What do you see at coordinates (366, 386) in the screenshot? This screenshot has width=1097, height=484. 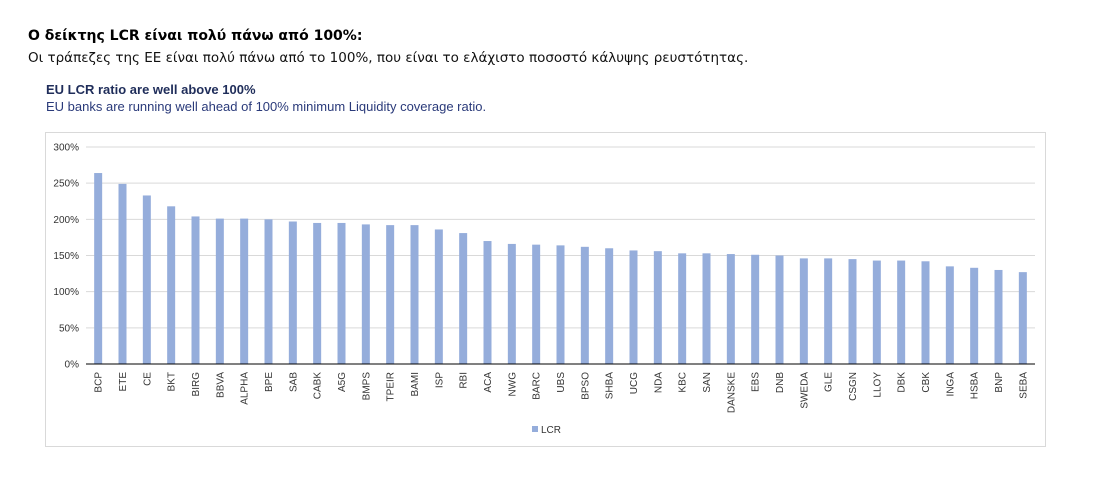 I see `x-tick-label-bmps: BMPS` at bounding box center [366, 386].